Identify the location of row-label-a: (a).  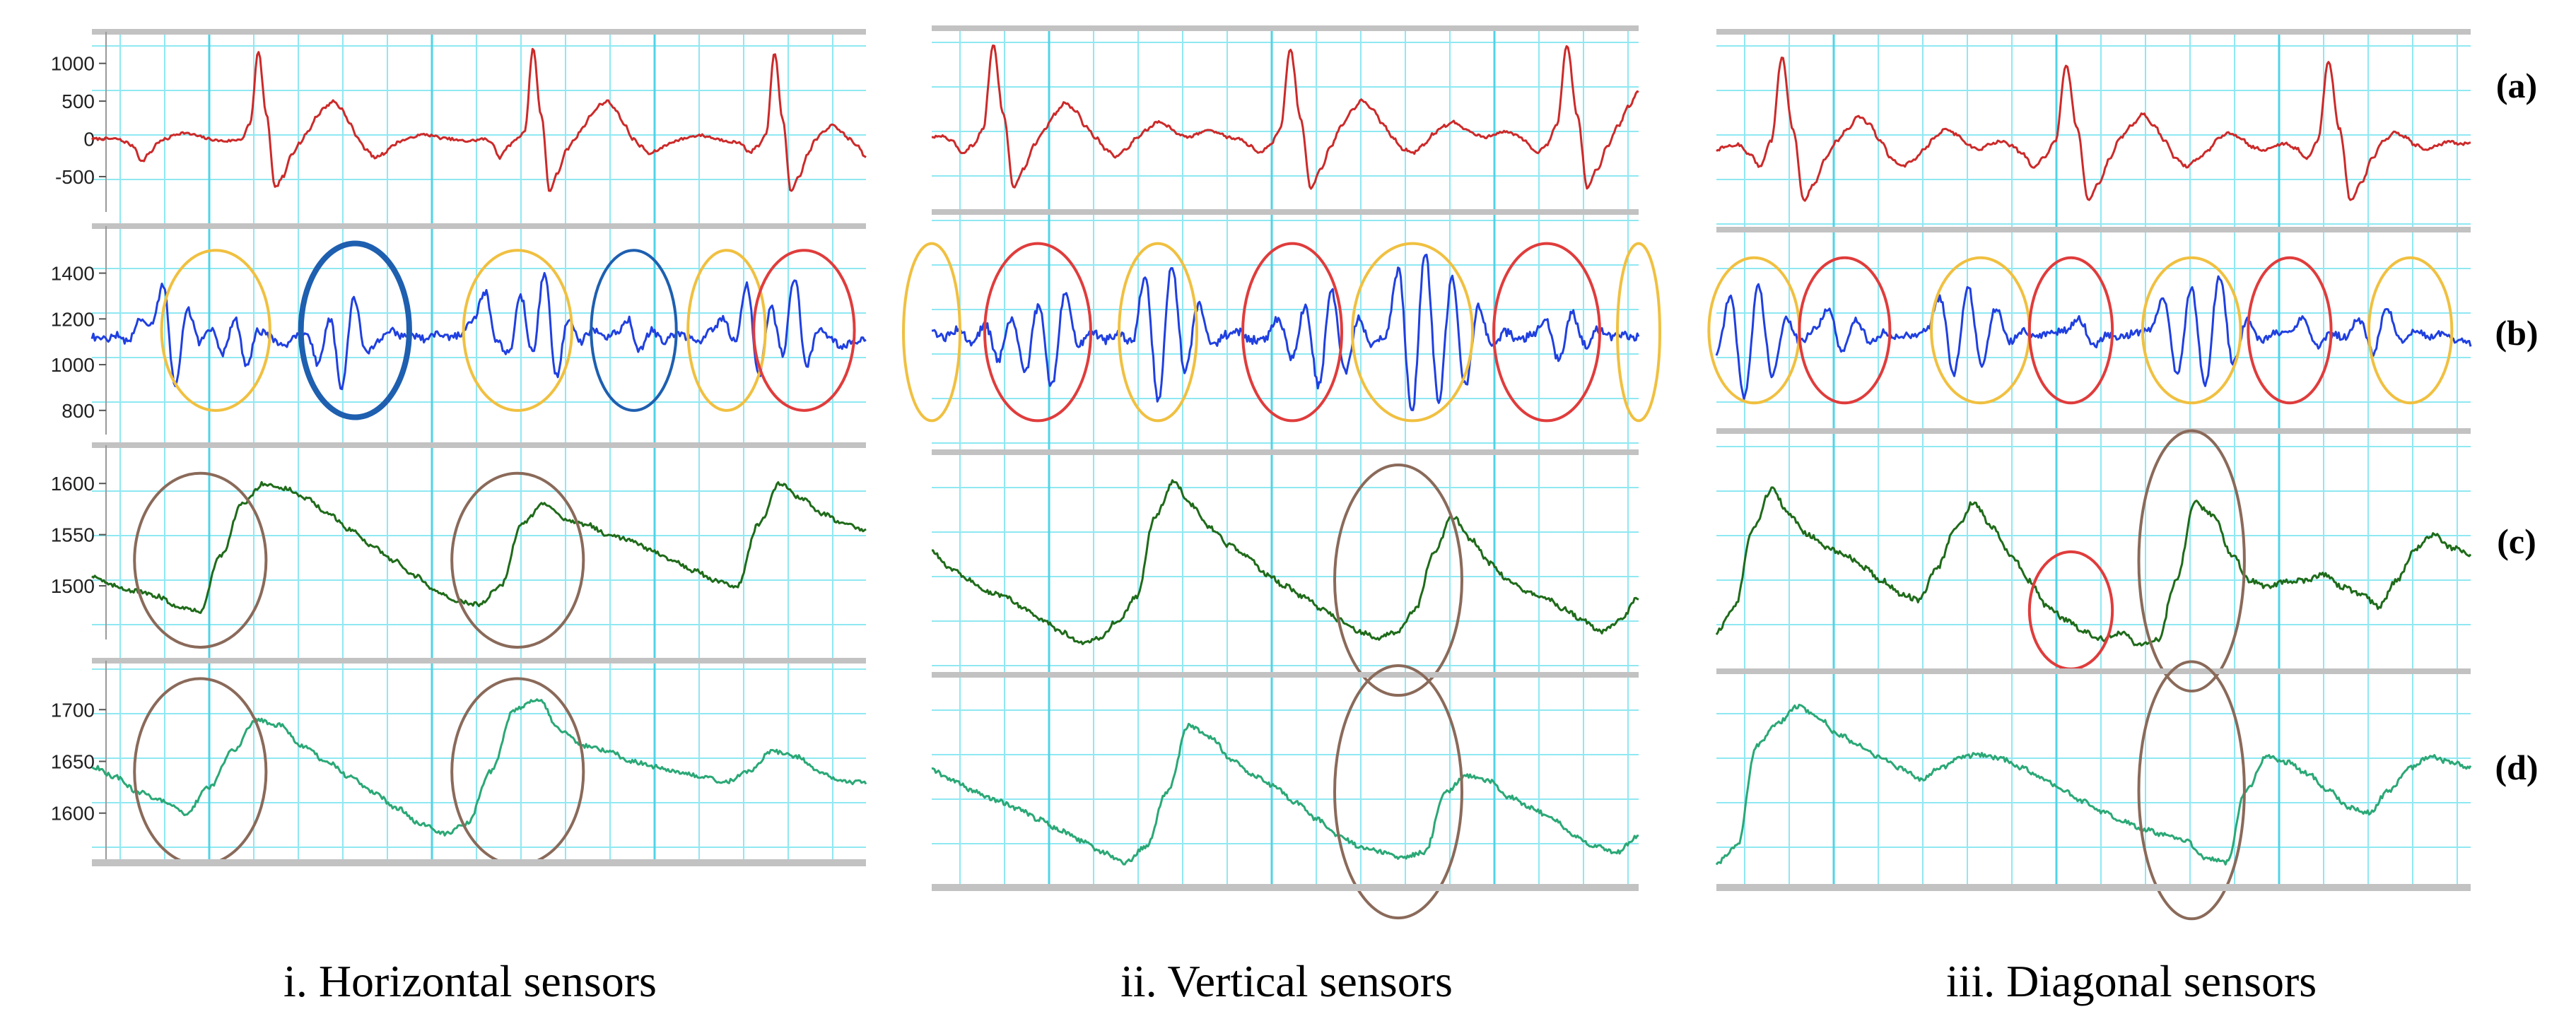
(2516, 85).